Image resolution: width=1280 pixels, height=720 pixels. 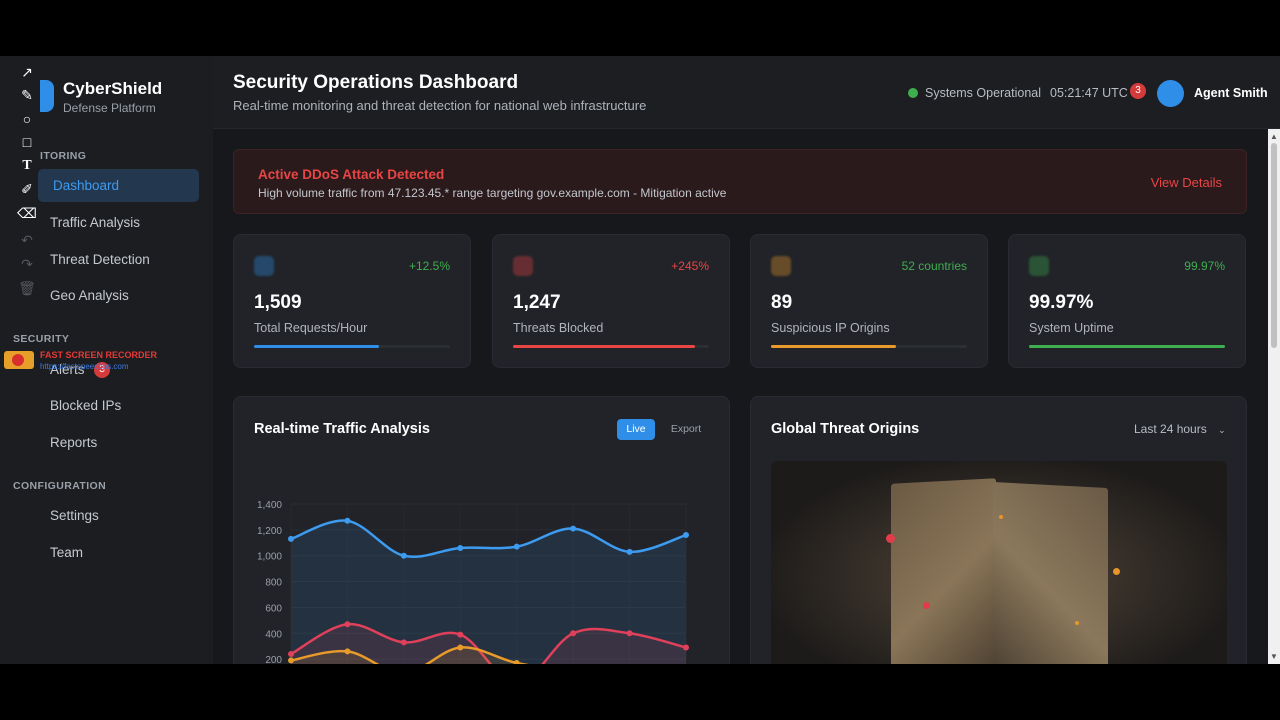 I want to click on y-tick-label: 800, so click(x=273, y=583).